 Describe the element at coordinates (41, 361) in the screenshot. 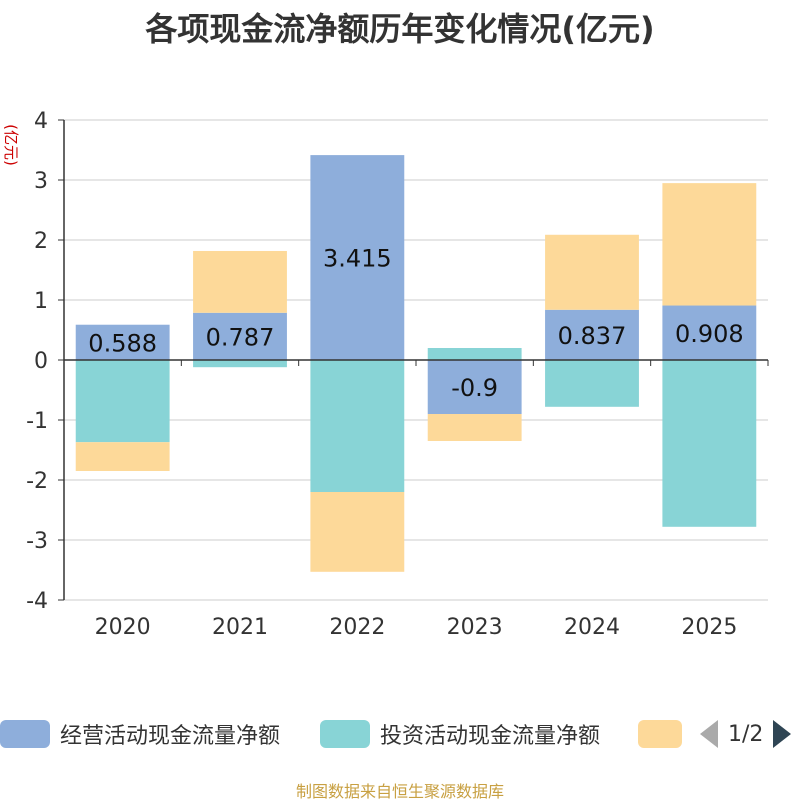

I see `y-tick-label: 0` at that location.